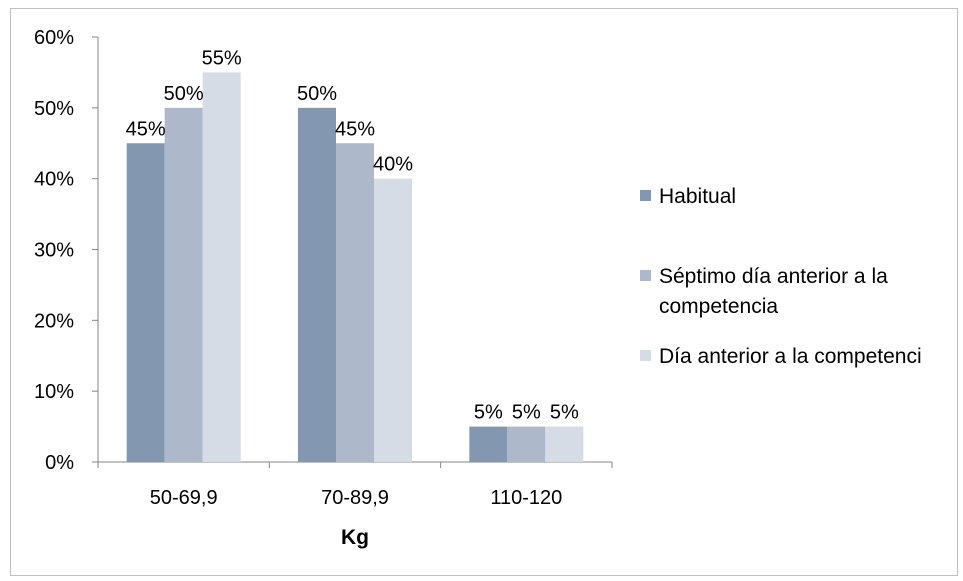 This screenshot has width=963, height=581. What do you see at coordinates (59, 463) in the screenshot?
I see `y-tick-label: 0%` at bounding box center [59, 463].